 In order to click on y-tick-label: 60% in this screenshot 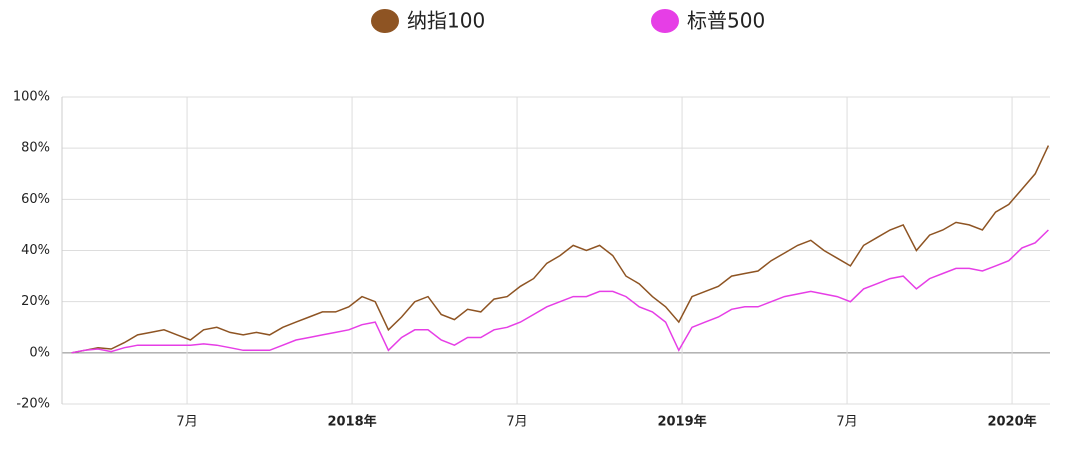, I will do `click(35, 199)`.